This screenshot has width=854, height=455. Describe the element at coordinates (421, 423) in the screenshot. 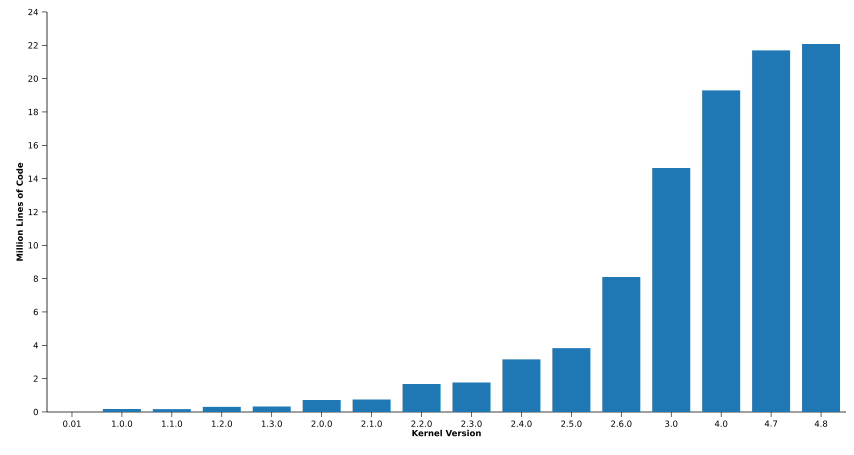

I see `x-tick-label: 2.2.0` at that location.